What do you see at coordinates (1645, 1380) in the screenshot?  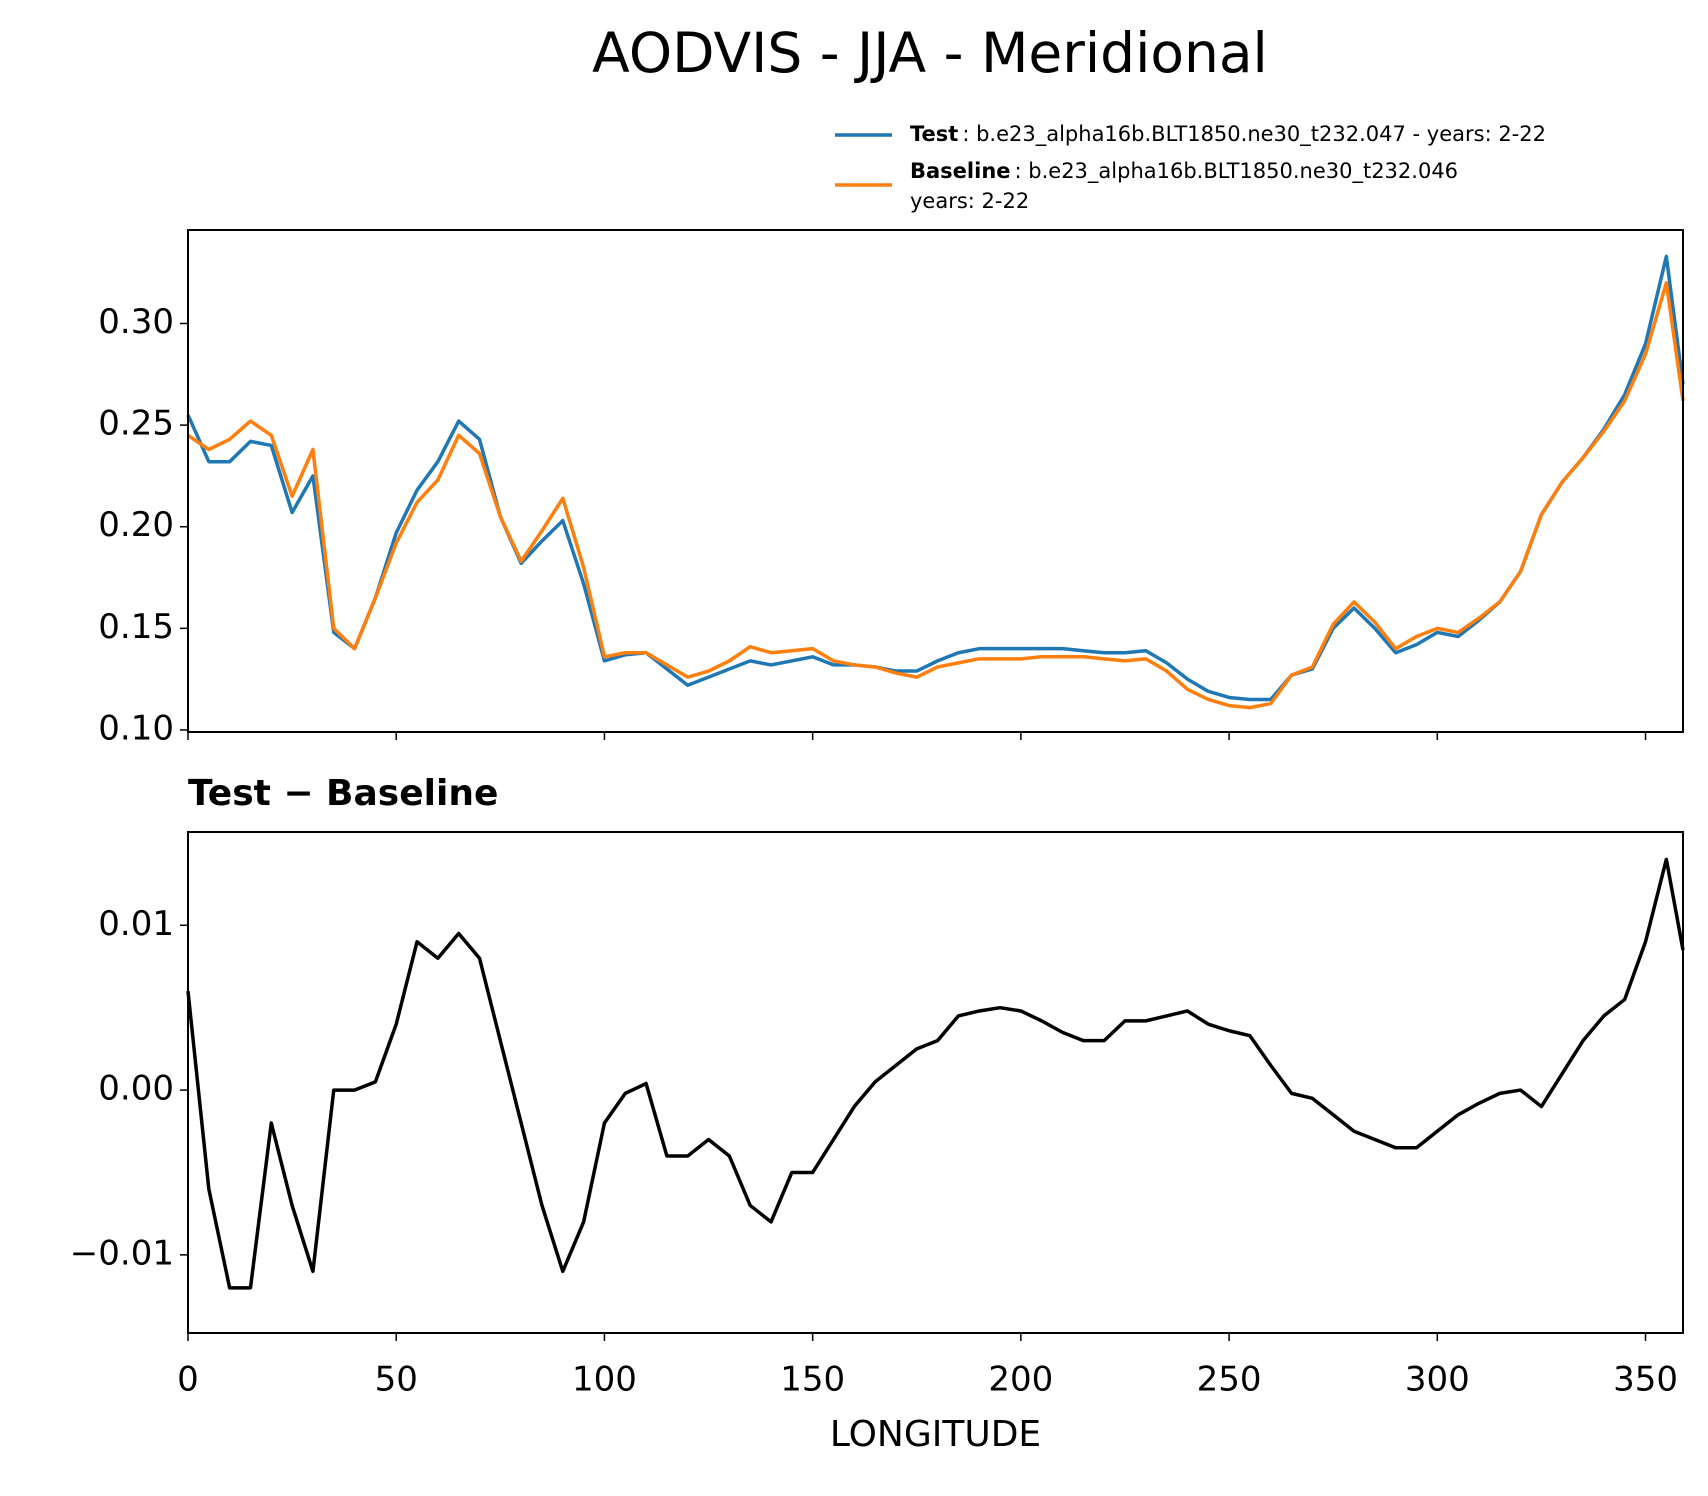 I see `x-tick-label: 350` at bounding box center [1645, 1380].